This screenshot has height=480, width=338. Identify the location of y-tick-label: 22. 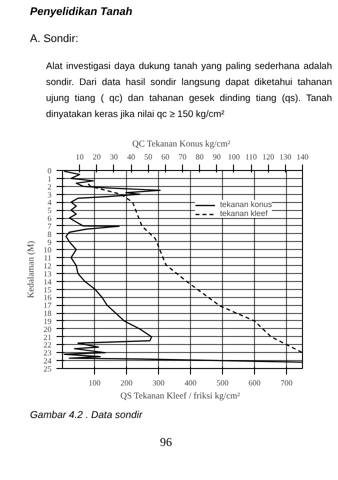
(48, 345).